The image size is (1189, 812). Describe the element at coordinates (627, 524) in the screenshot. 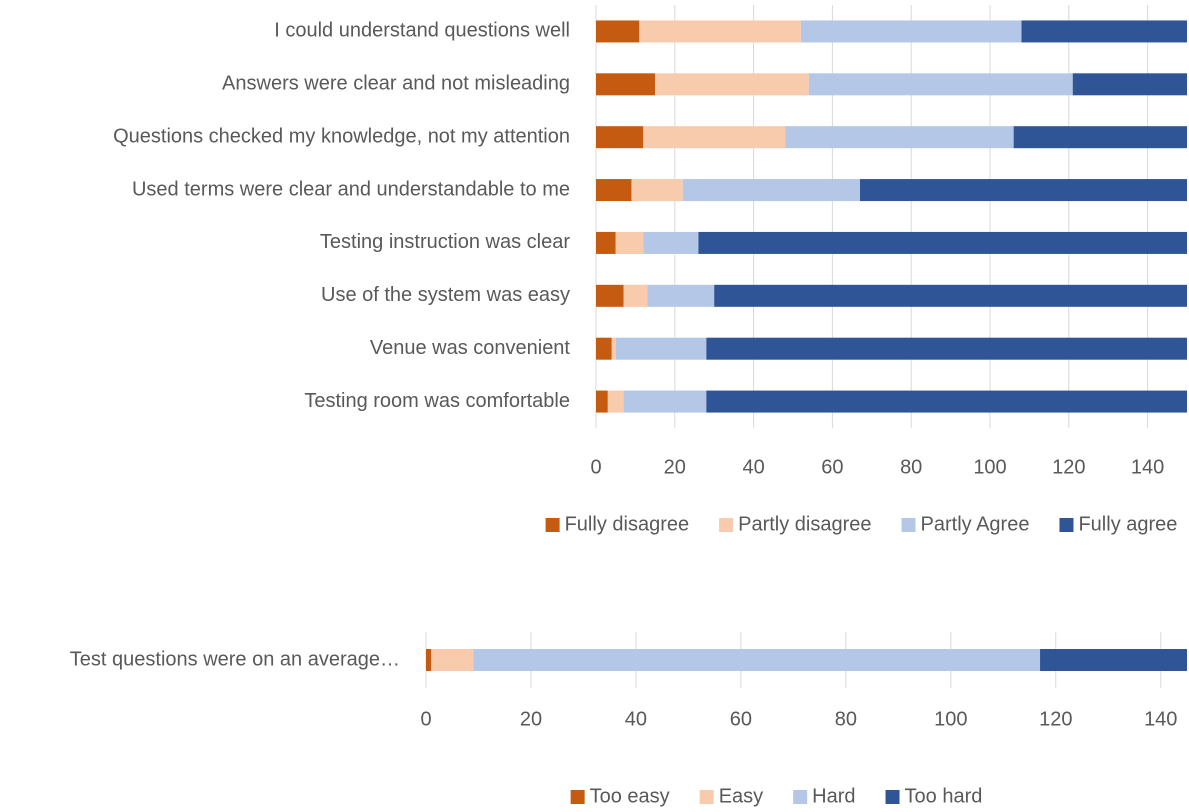

I see `legend-label: Fully disagree` at that location.